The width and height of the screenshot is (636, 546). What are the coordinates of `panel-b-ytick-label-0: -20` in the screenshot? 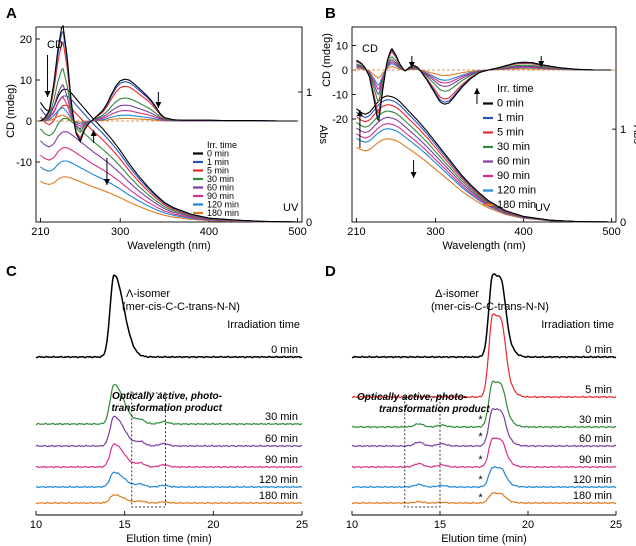 It's located at (340, 120).